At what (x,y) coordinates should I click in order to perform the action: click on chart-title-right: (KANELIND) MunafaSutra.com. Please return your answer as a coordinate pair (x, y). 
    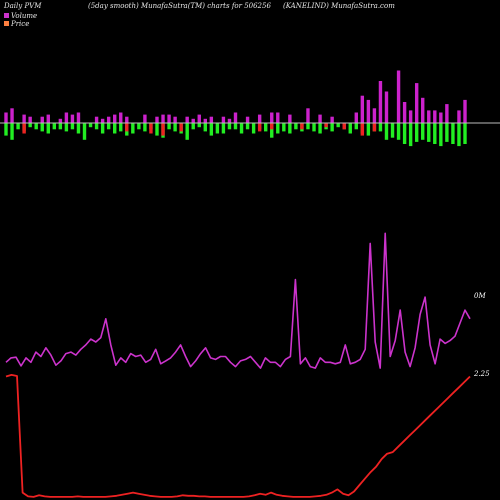
    Looking at the image, I should click on (339, 6).